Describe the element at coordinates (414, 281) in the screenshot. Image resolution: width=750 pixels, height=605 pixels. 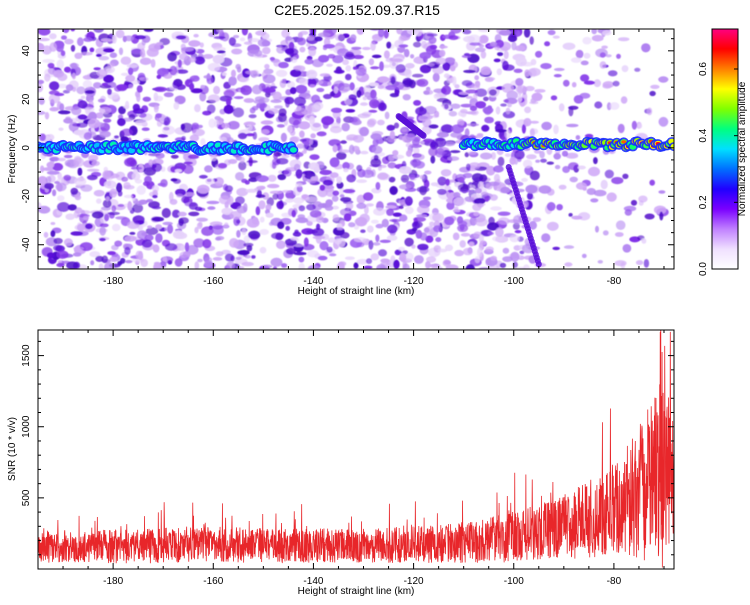
I see `x-tick-label: -120` at that location.